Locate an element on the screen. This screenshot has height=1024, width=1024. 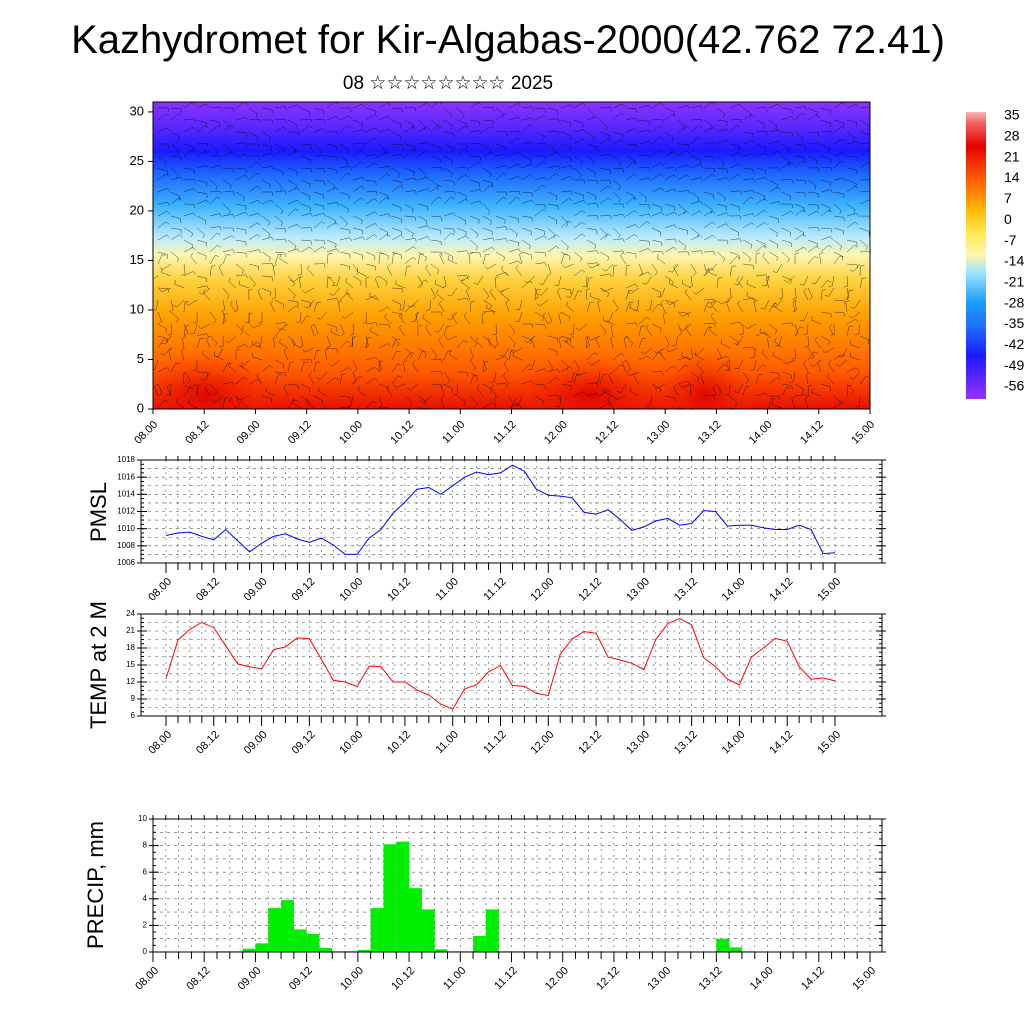
precip-bar is located at coordinates (479, 944).